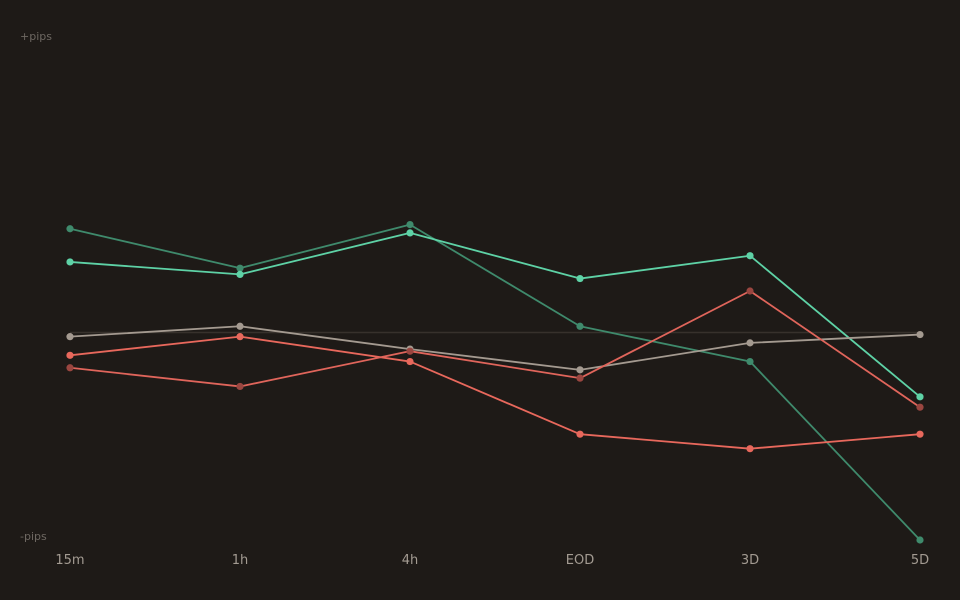 The image size is (960, 600). I want to click on x-tick-label: 3D, so click(750, 560).